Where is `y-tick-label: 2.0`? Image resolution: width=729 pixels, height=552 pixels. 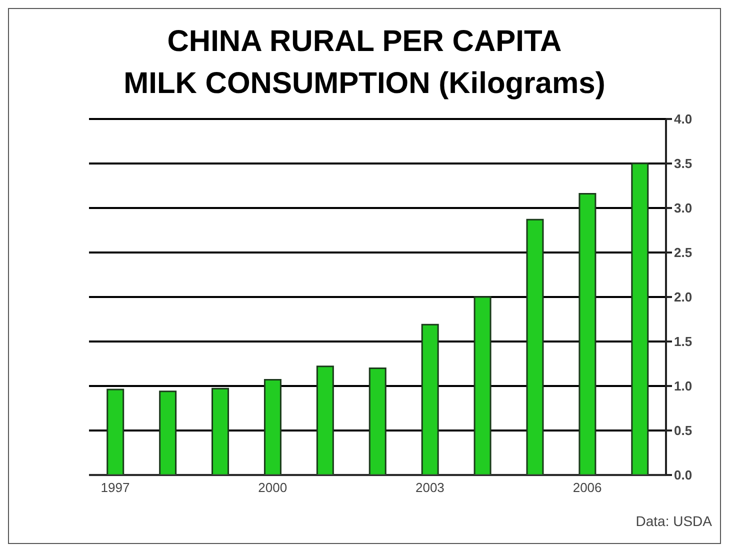
y-tick-label: 2.0 is located at coordinates (683, 297).